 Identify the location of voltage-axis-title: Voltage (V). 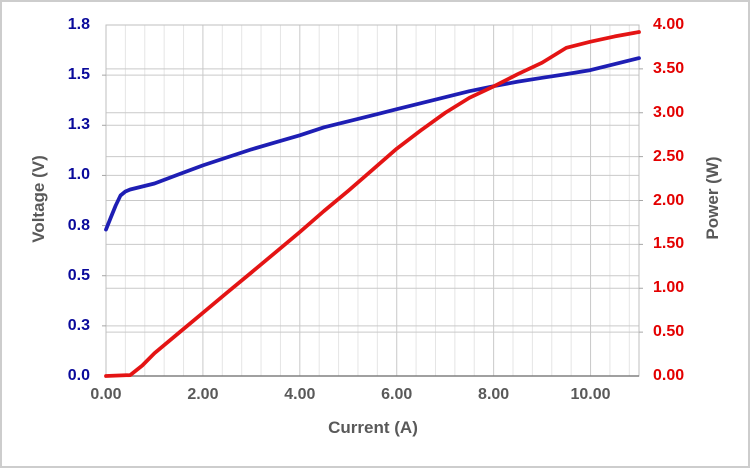
(38, 199).